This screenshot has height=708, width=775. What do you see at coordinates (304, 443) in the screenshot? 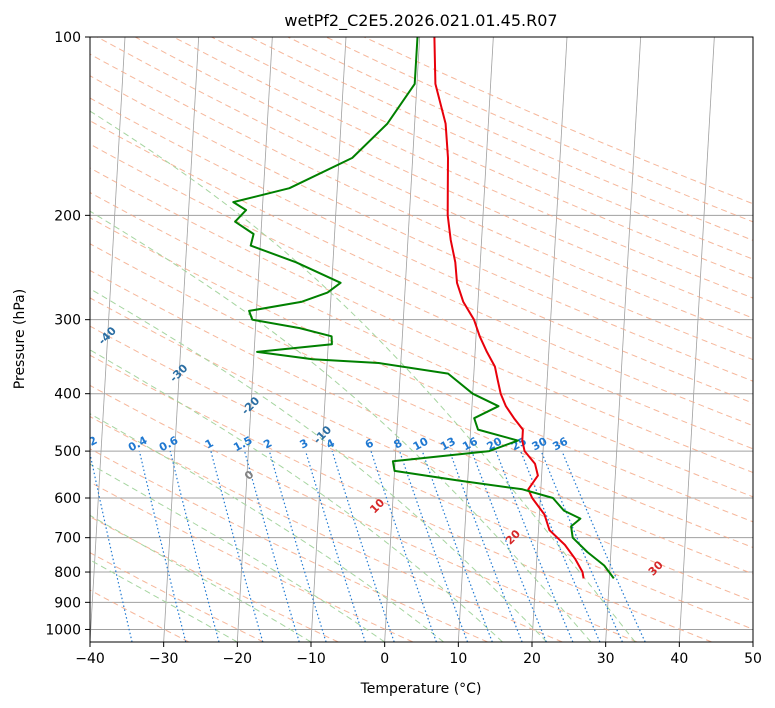
I see `mixing-ratio-label: 3` at bounding box center [304, 443].